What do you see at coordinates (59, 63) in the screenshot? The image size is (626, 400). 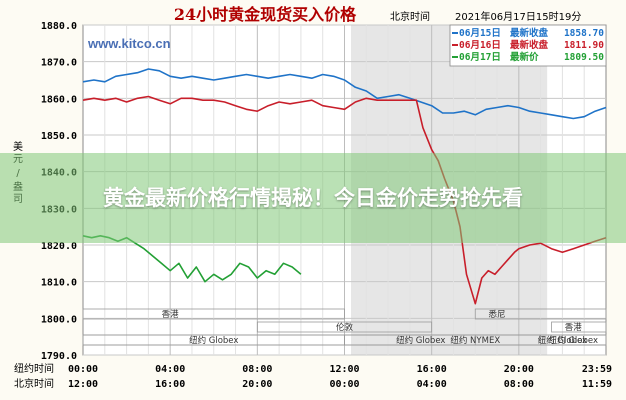 I see `y-tick-label: 1870.0` at bounding box center [59, 63].